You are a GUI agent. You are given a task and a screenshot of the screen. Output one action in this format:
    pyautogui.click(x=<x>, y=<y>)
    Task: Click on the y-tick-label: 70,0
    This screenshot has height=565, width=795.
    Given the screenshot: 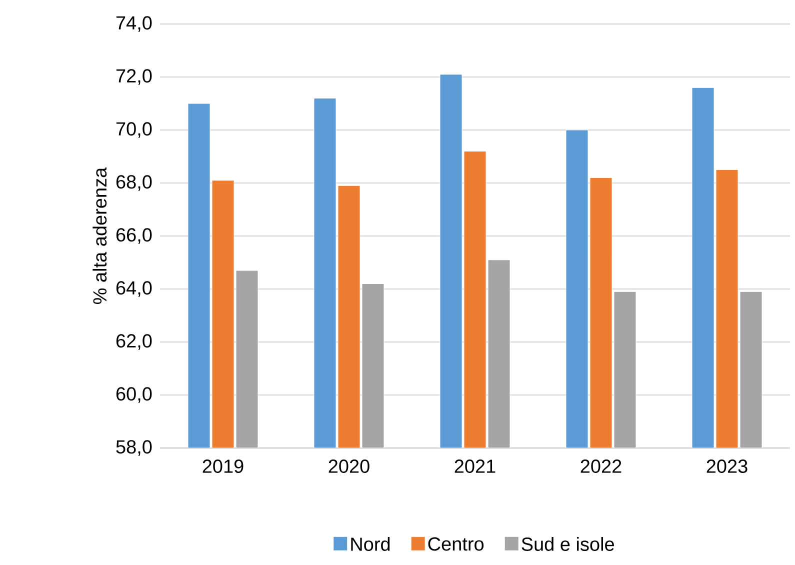 What is the action you would take?
    pyautogui.click(x=134, y=130)
    